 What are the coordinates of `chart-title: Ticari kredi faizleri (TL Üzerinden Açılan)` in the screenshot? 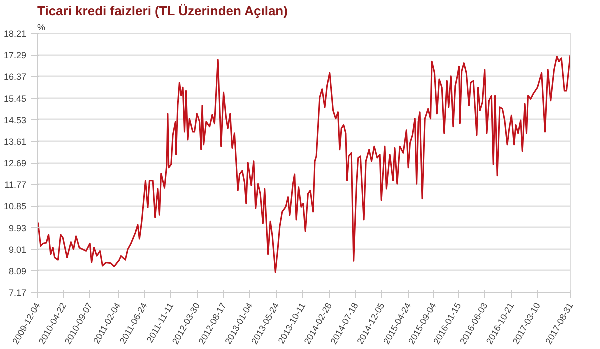 It's located at (163, 11).